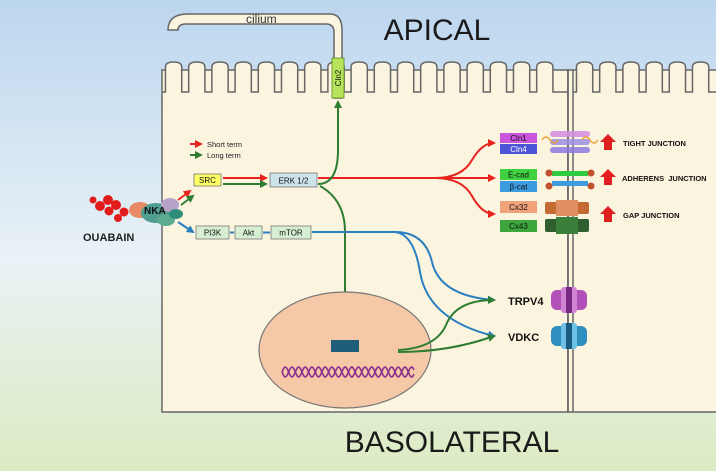  Describe the element at coordinates (329, 142) in the screenshot. I see `erk-to-cilium-arrow` at that location.